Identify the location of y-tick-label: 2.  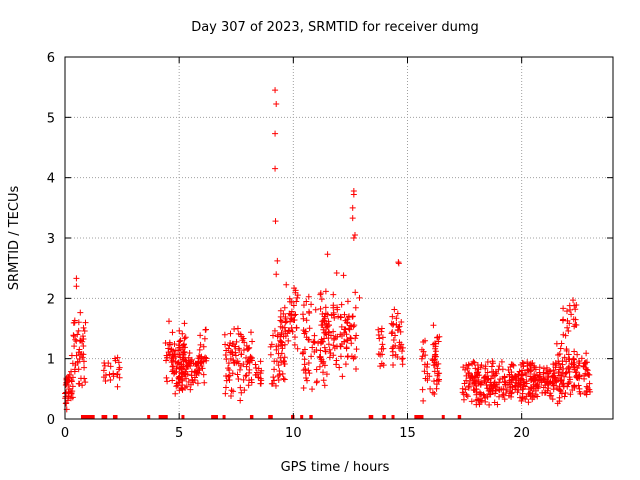
(51, 299).